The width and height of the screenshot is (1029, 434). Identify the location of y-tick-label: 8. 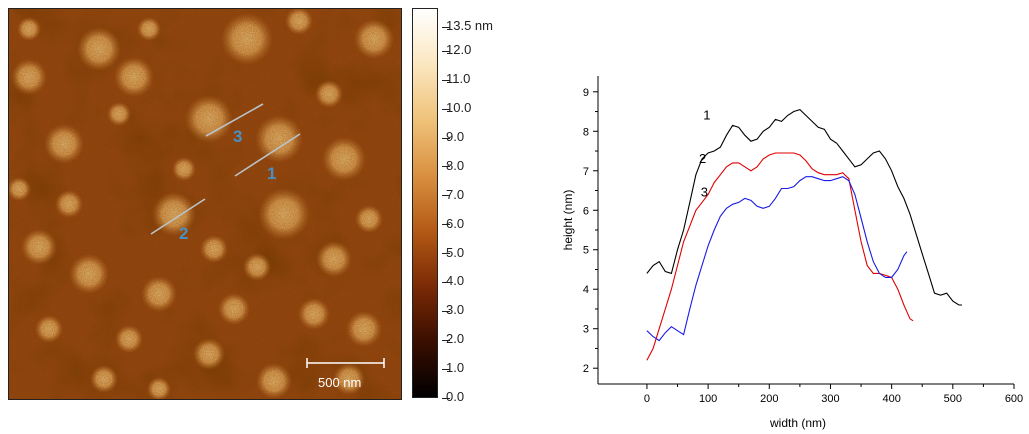
(586, 132).